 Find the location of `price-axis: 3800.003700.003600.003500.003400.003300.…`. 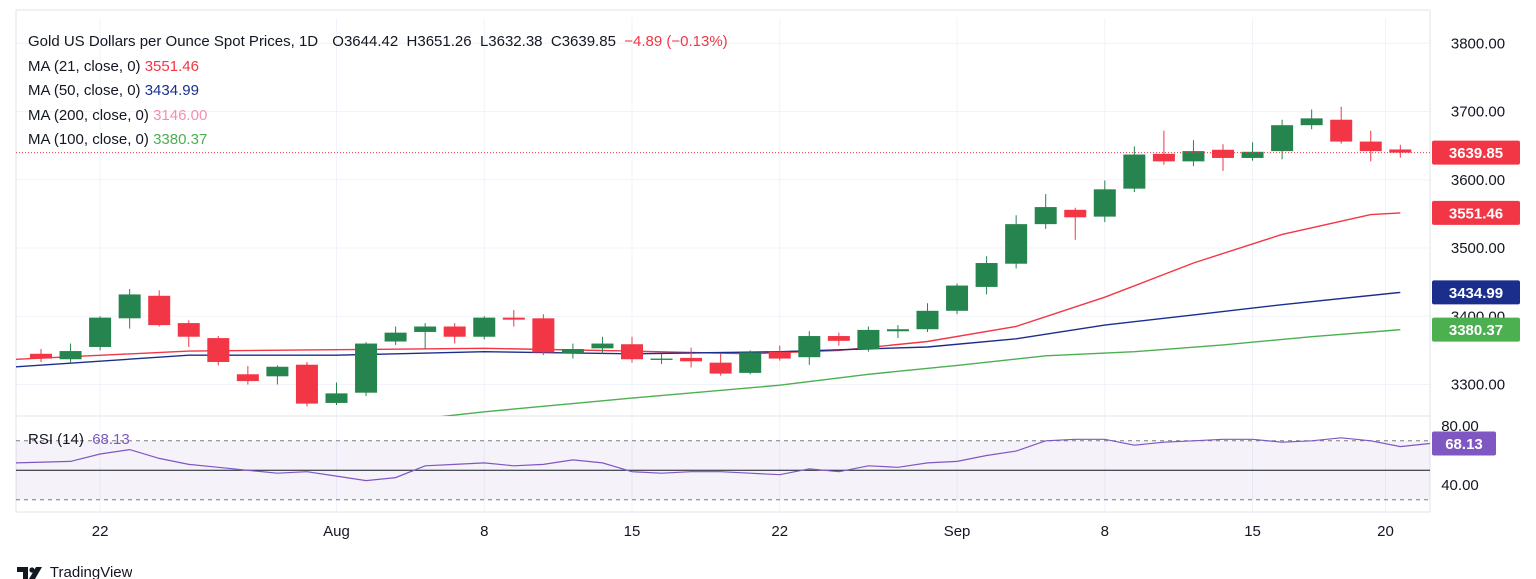

price-axis: 3800.003700.003600.003500.003400.003300.… is located at coordinates (1473, 264).